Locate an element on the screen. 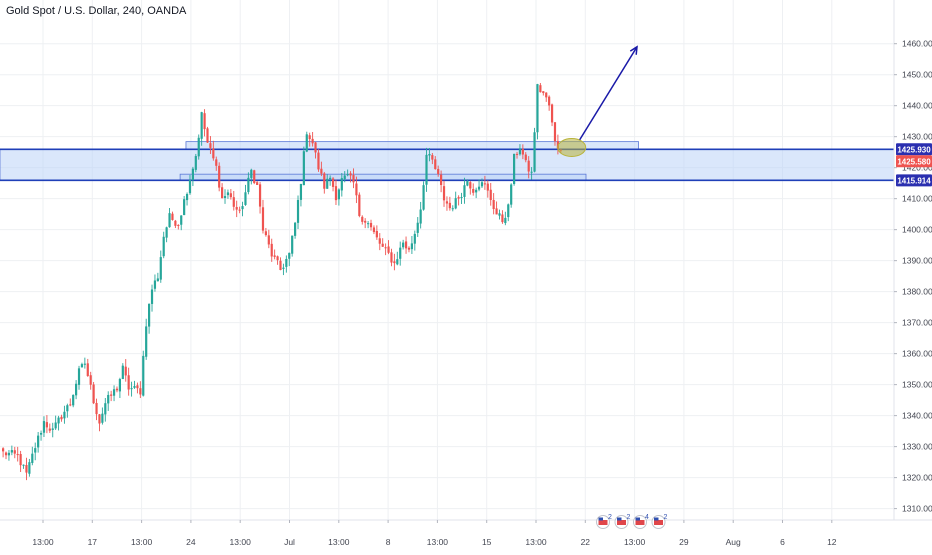 The width and height of the screenshot is (932, 555). time-tick-label: 29 is located at coordinates (684, 542).